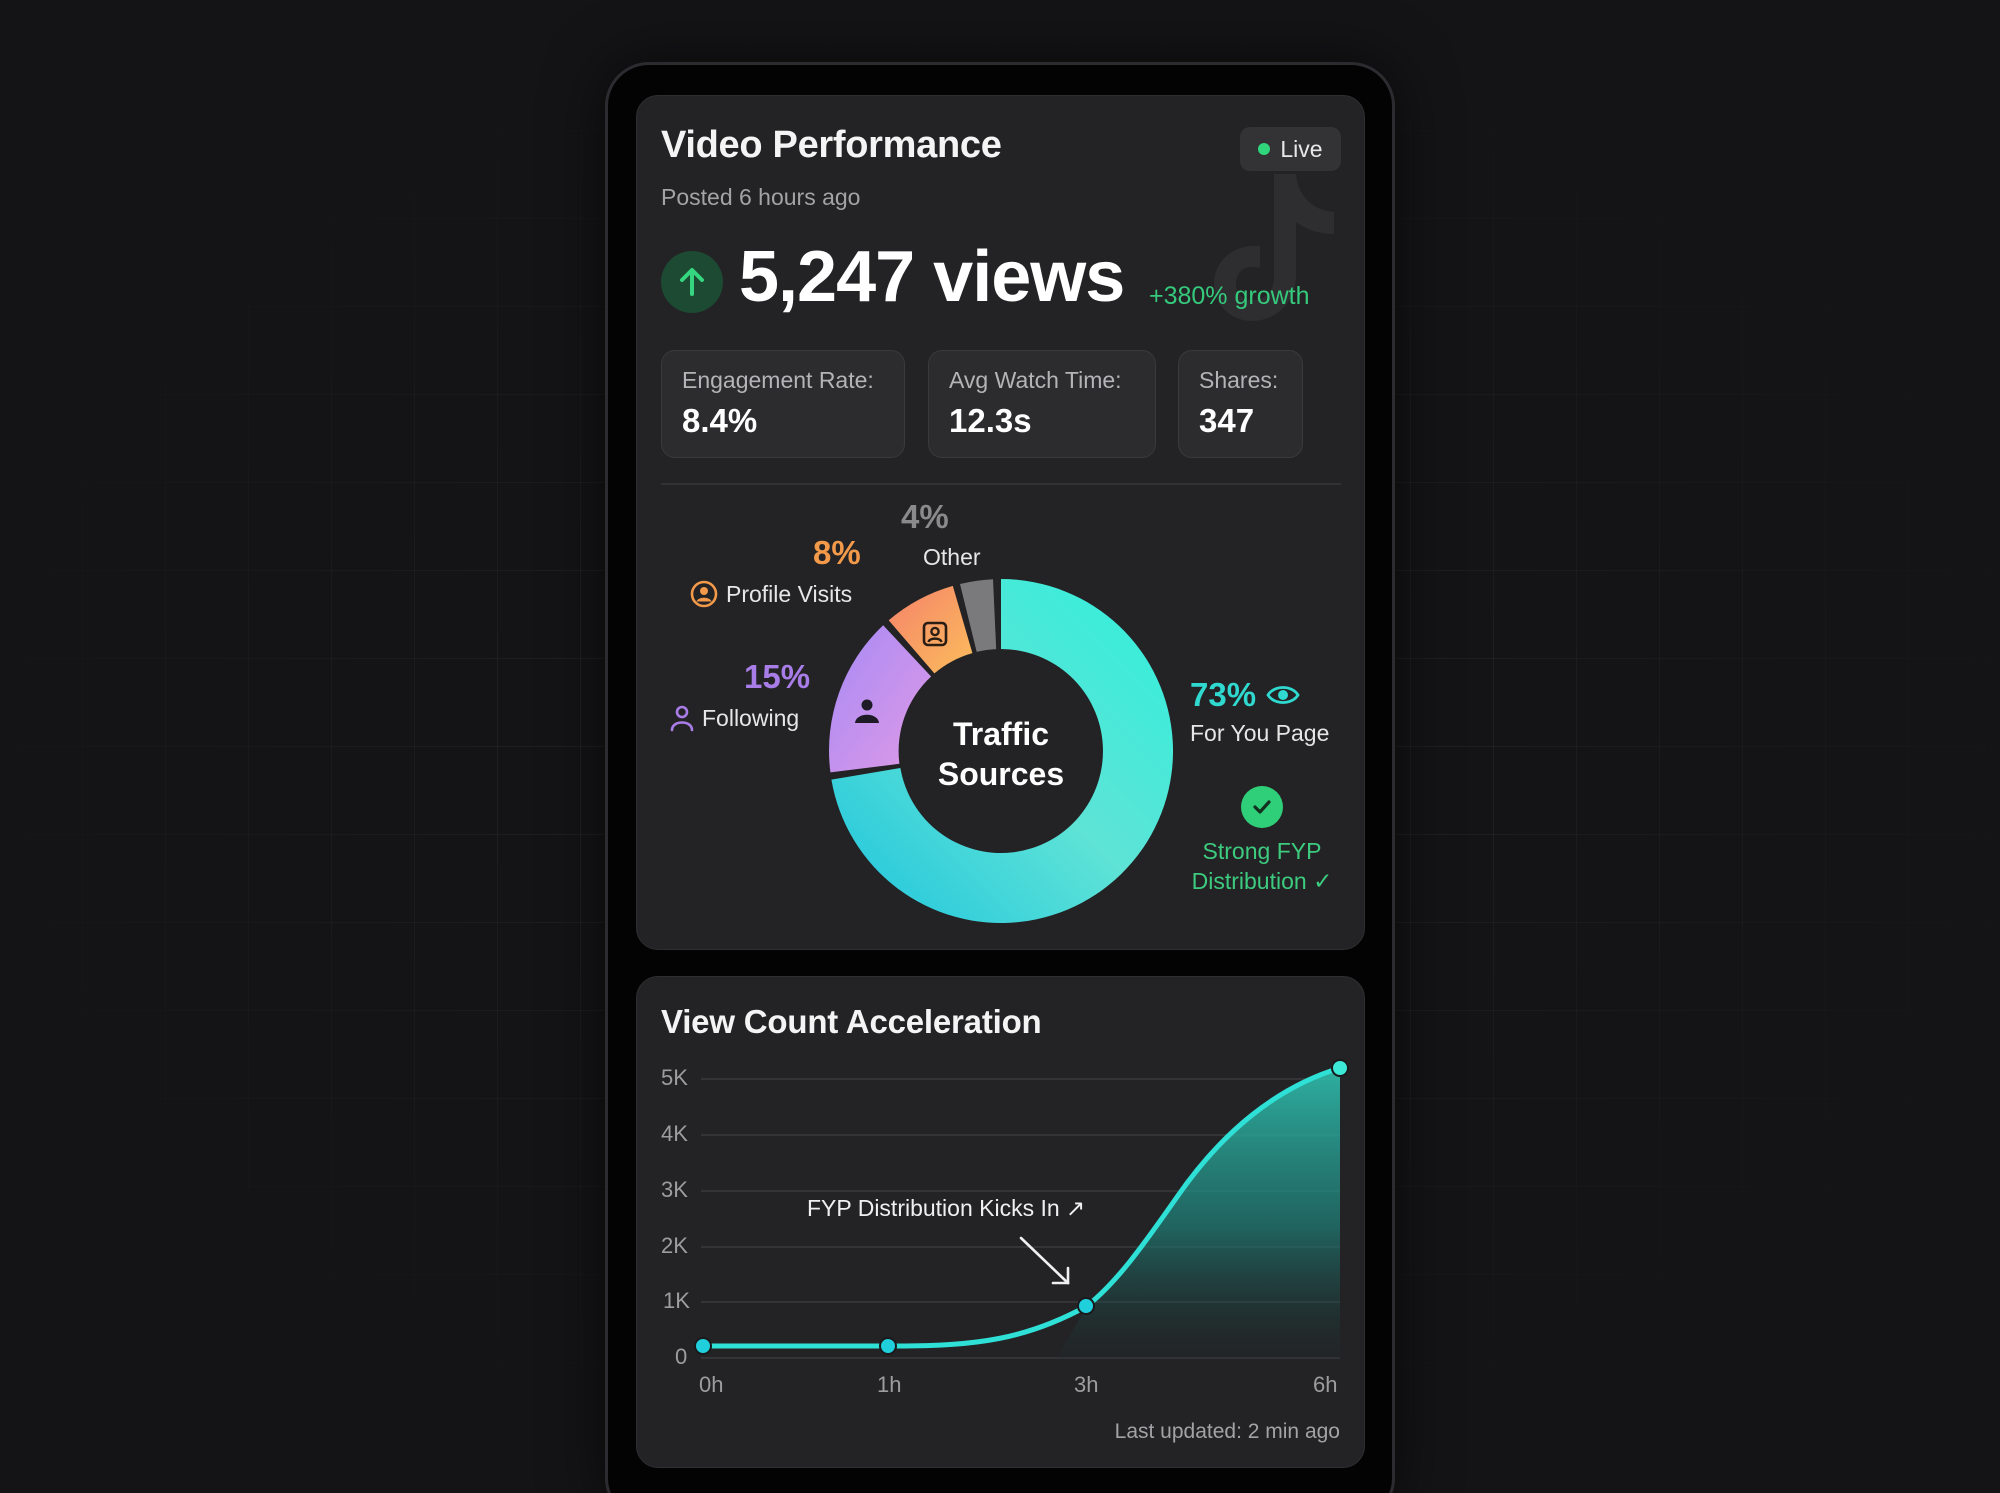 The image size is (2000, 1493). What do you see at coordinates (1223, 694) in the screenshot?
I see `legend-pct: 73%` at bounding box center [1223, 694].